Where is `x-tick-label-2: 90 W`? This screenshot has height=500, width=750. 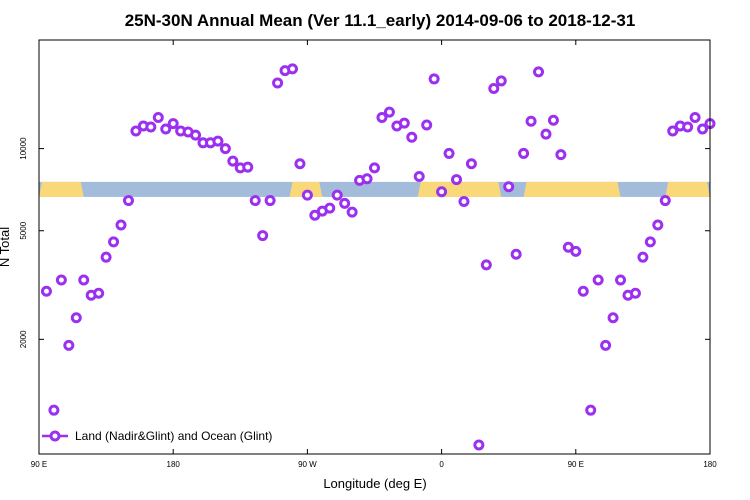 x-tick-label-2: 90 W is located at coordinates (307, 464).